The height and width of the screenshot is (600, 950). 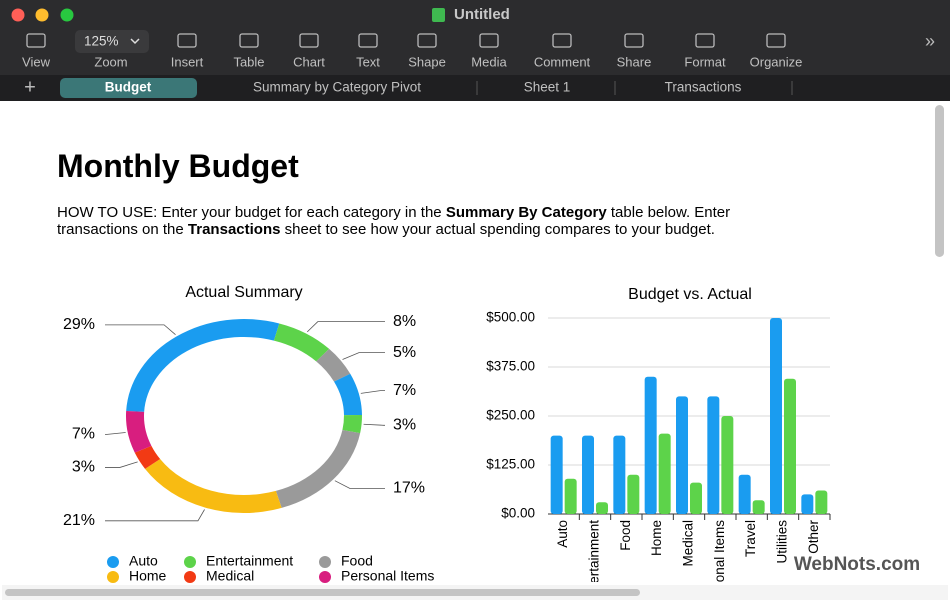 What do you see at coordinates (234, 229) in the screenshot?
I see `instruction-text: Transactions` at bounding box center [234, 229].